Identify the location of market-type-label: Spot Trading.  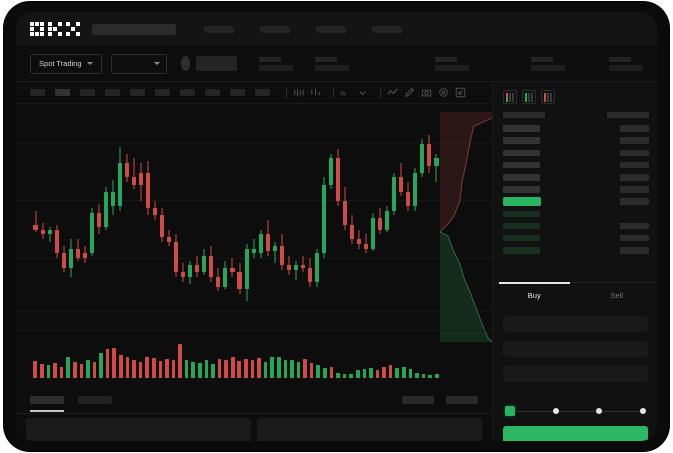
(60, 63).